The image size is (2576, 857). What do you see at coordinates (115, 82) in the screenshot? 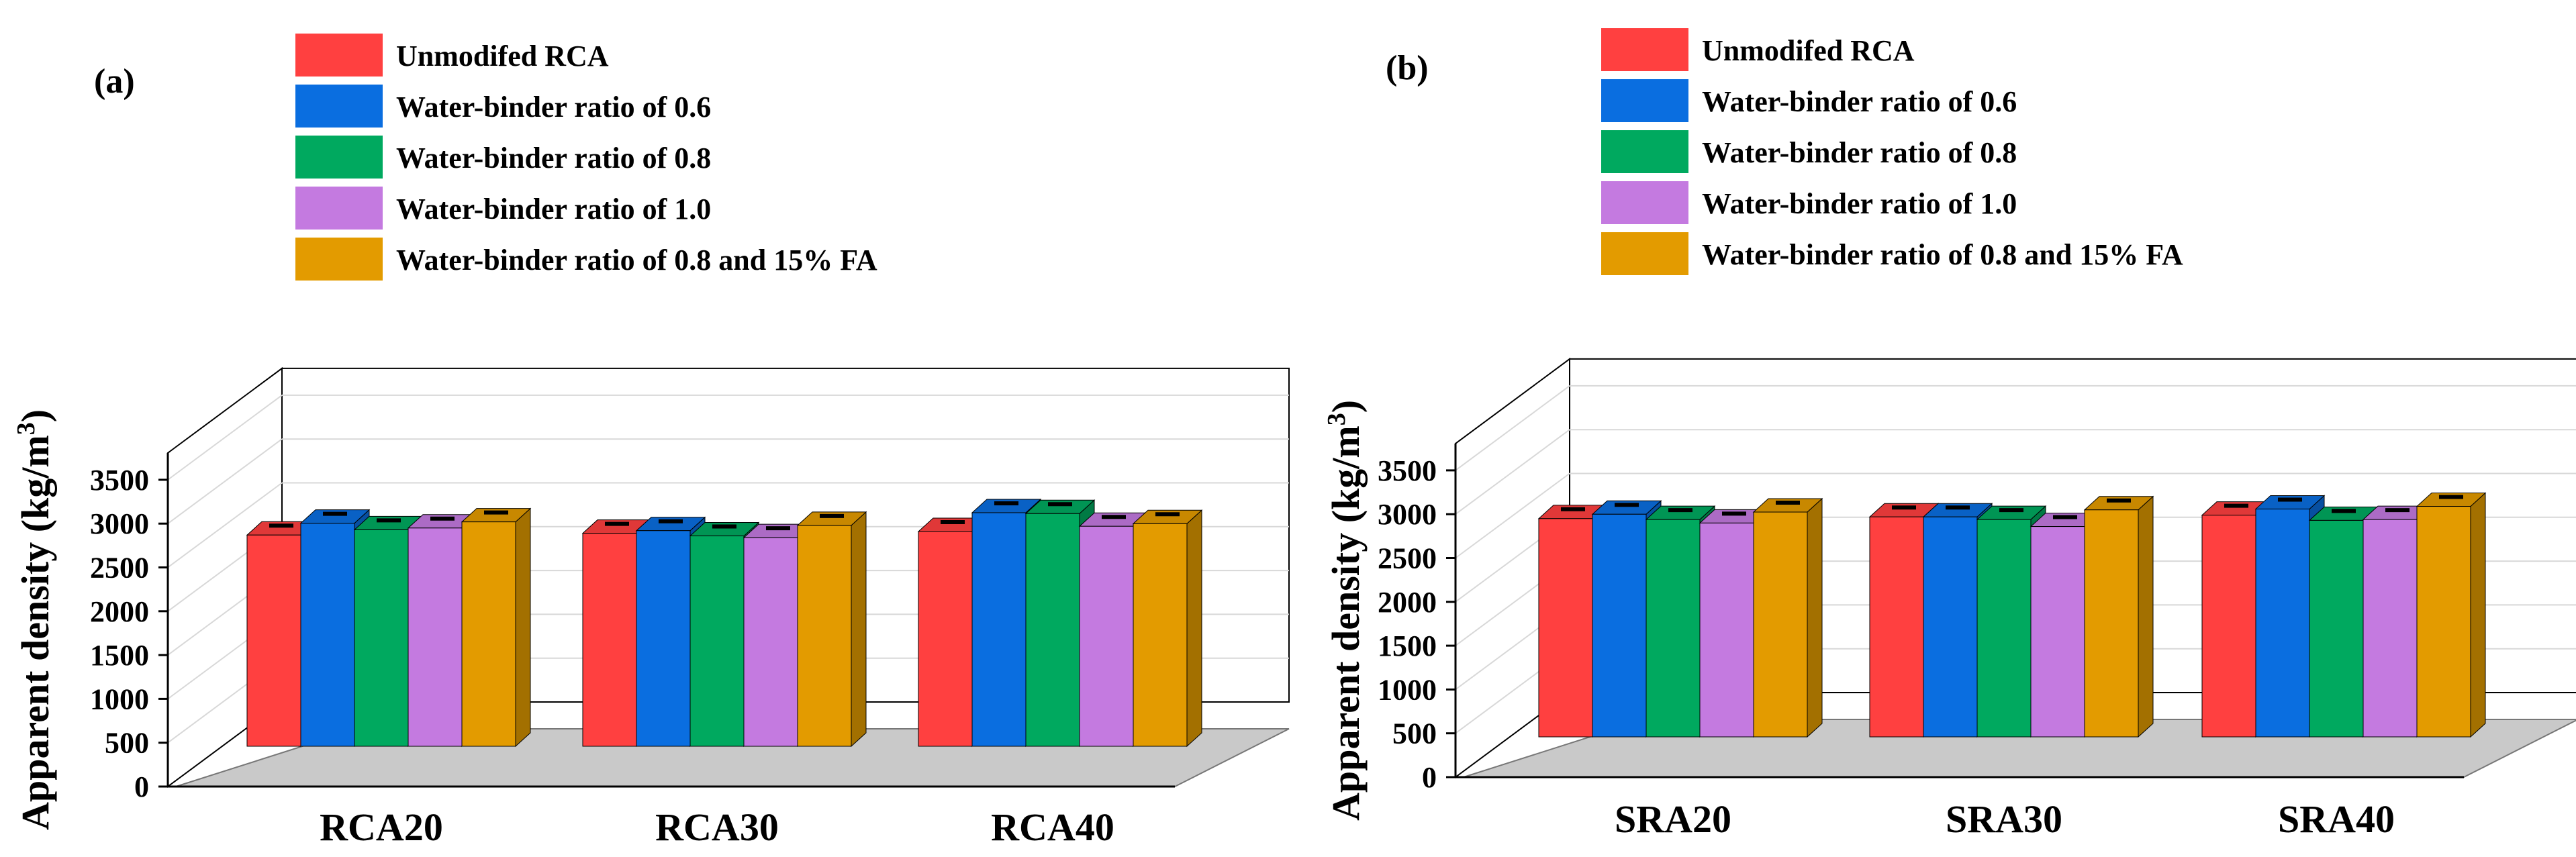
I see `panel-label: (a)` at bounding box center [115, 82].